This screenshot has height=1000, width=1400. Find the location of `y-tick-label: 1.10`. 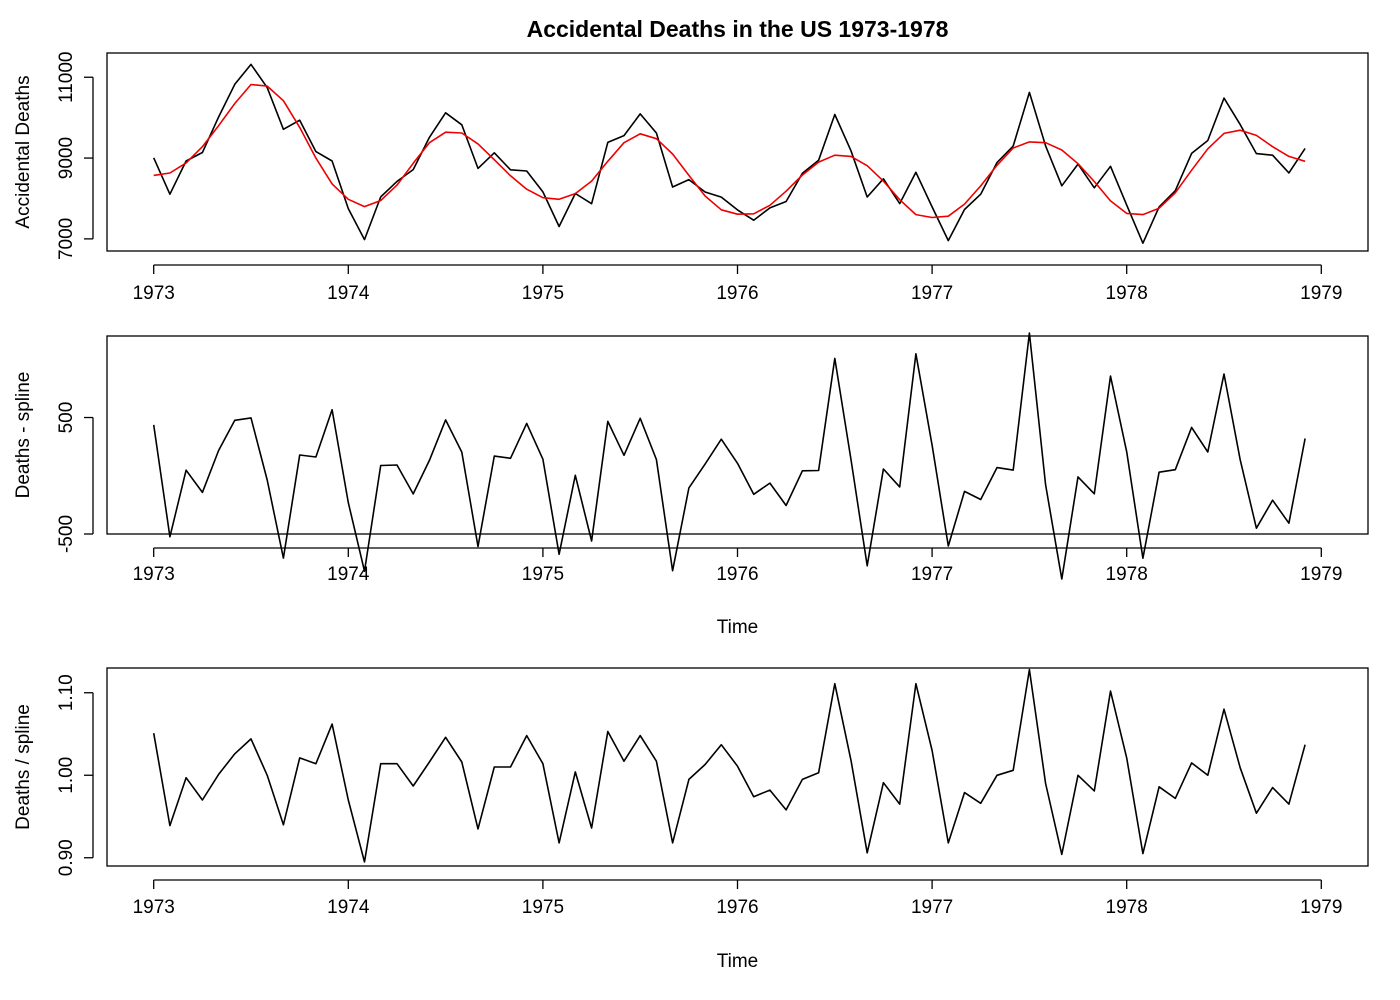

y-tick-label: 1.10 is located at coordinates (66, 692).